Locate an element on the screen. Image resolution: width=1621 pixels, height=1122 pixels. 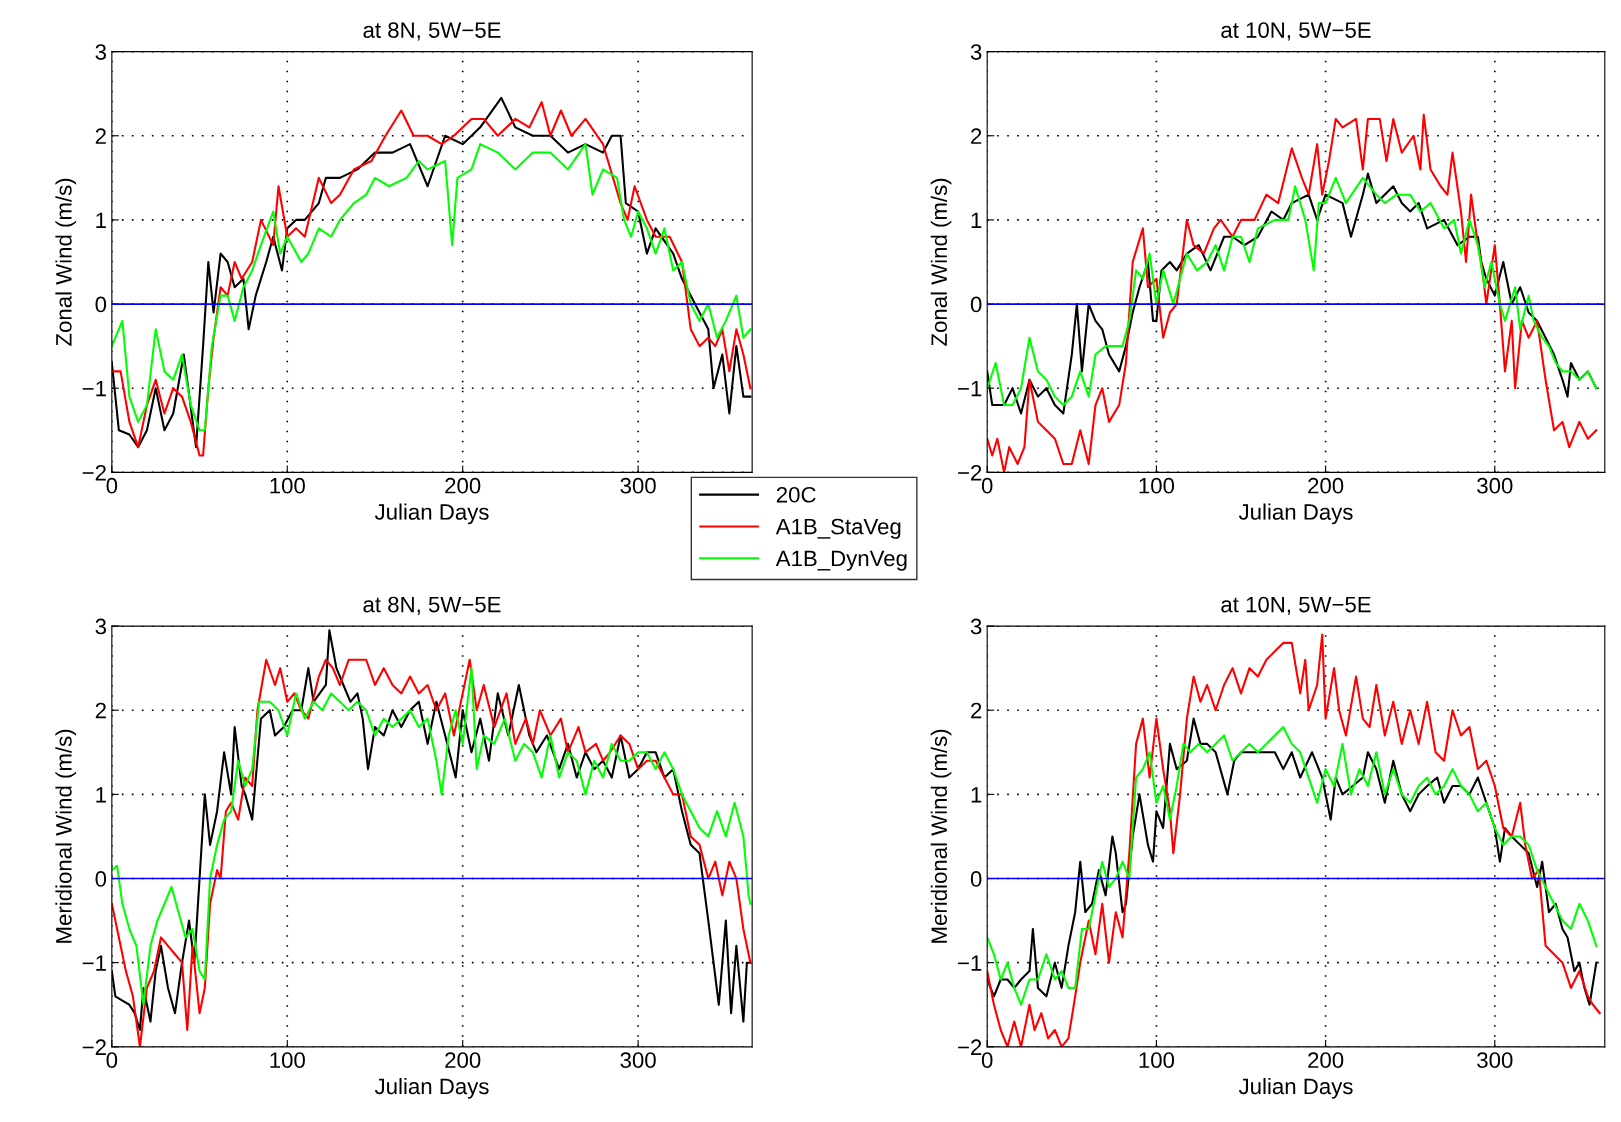
legend-label: 20C is located at coordinates (796, 494).